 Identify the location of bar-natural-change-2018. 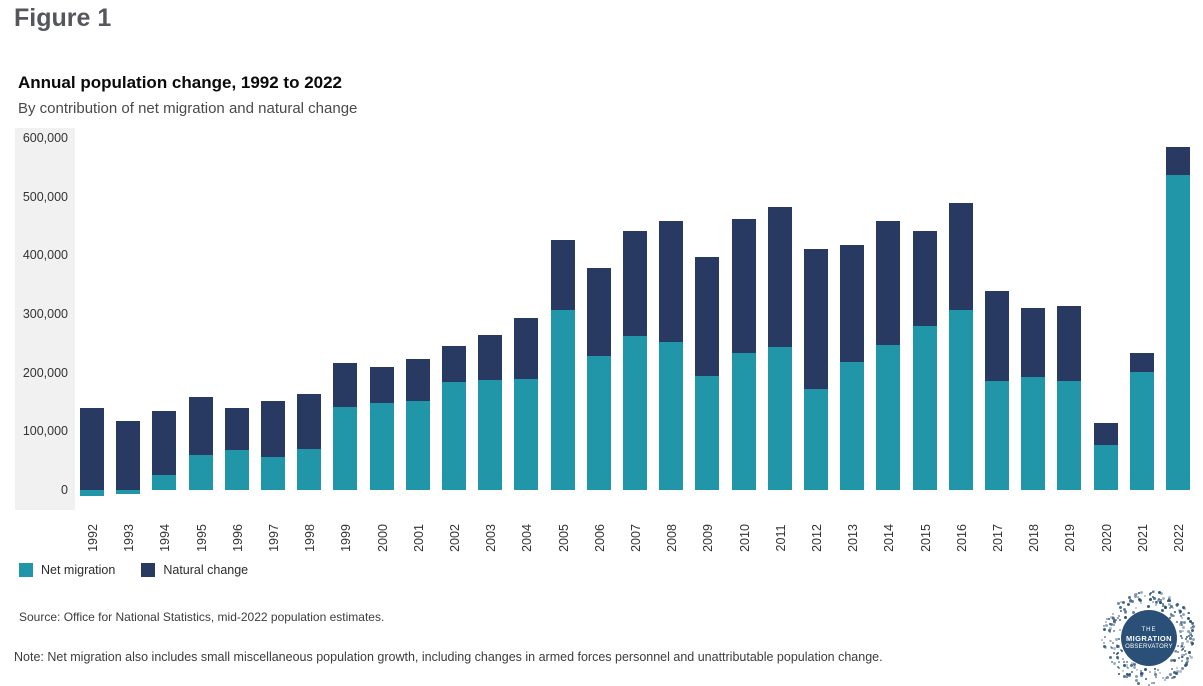
(1033, 342).